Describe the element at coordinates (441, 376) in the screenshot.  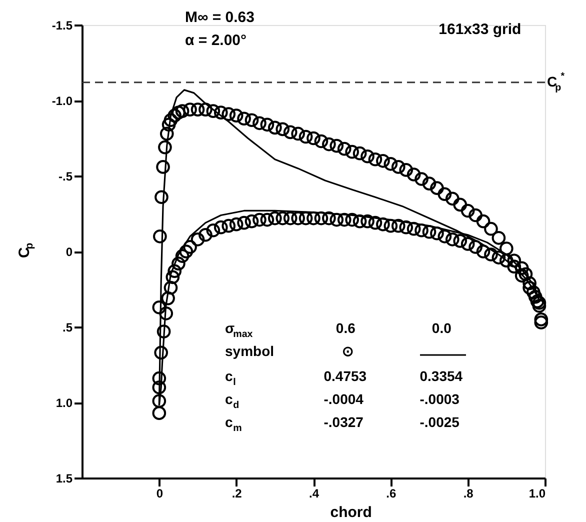
I see `annotation: 0.3354` at that location.